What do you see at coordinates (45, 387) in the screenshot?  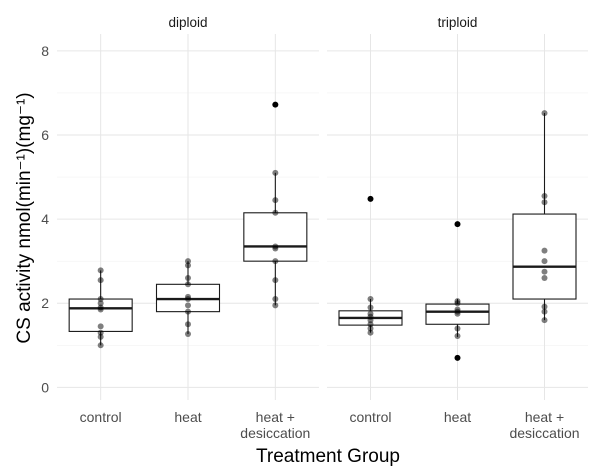 I see `y-tick-label: 0` at bounding box center [45, 387].